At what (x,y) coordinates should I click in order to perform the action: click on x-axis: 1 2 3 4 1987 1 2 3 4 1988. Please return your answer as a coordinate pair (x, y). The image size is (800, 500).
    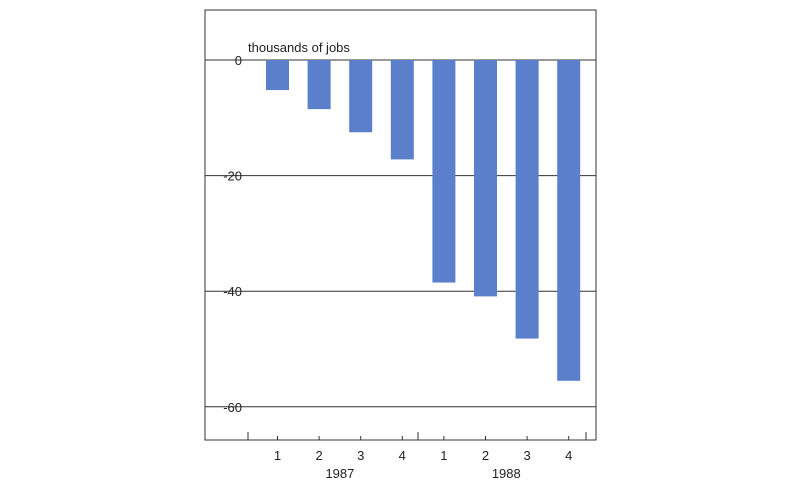
    Looking at the image, I should click on (417, 456).